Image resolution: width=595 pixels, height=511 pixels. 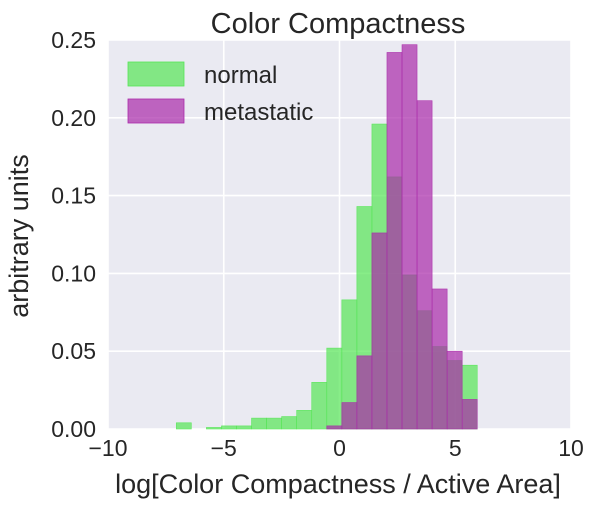 What do you see at coordinates (107, 448) in the screenshot?
I see `x-tick-label: −10` at bounding box center [107, 448].